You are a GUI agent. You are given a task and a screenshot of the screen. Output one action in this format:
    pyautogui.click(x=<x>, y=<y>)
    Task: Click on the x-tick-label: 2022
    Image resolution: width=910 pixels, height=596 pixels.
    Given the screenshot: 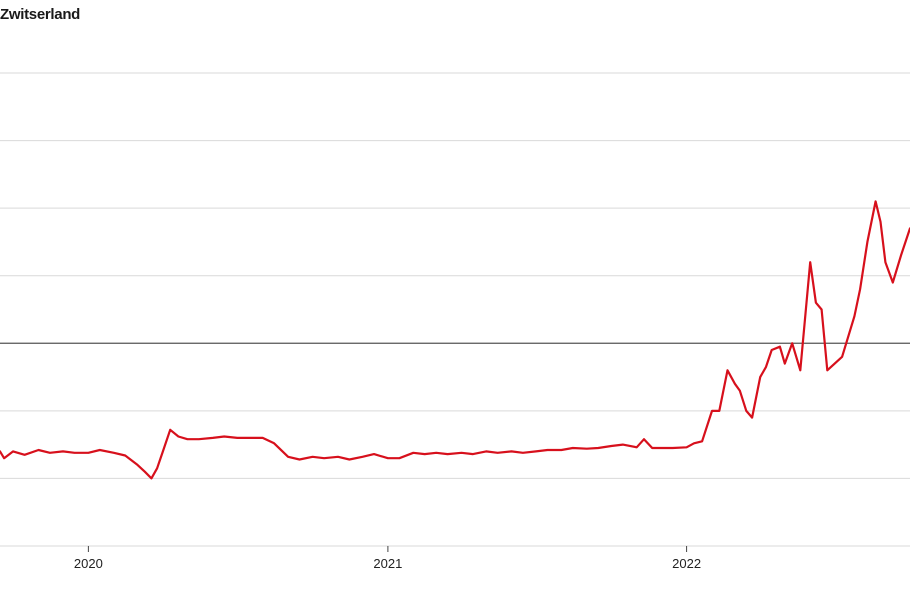 What is the action you would take?
    pyautogui.click(x=686, y=563)
    